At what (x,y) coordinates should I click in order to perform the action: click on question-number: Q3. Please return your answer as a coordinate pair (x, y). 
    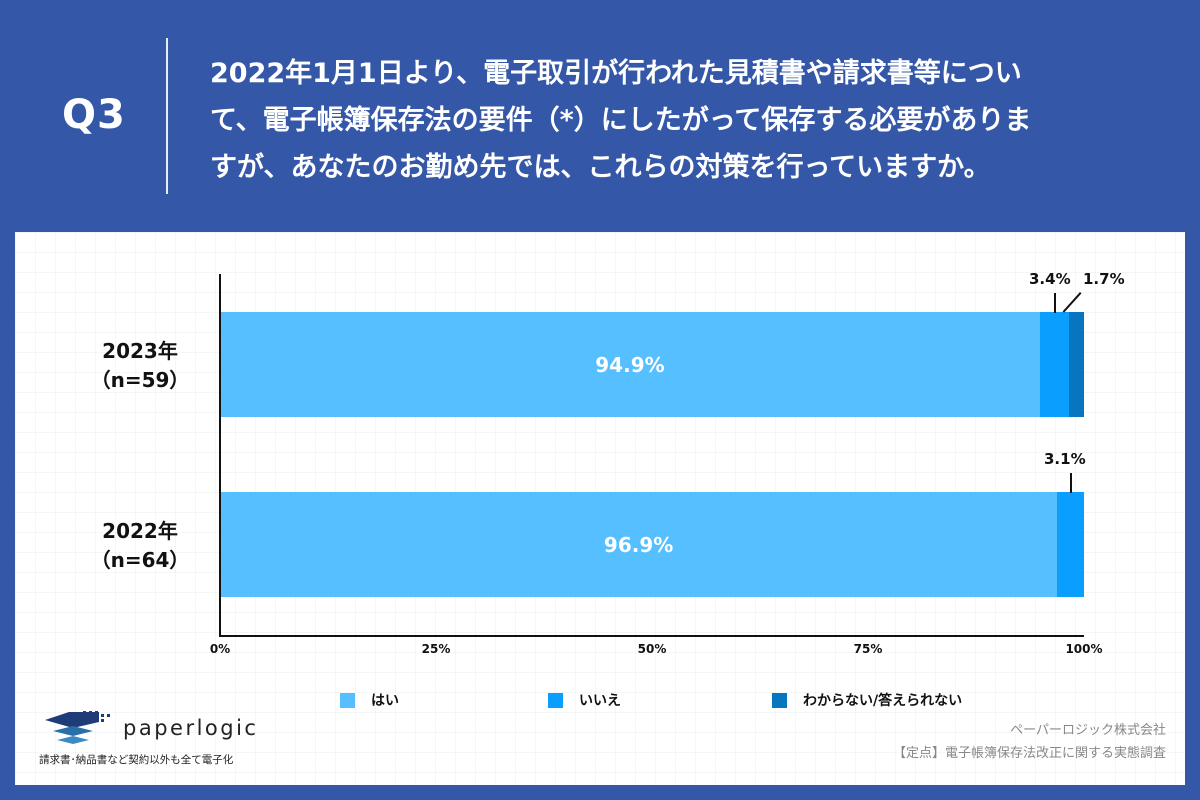
    Looking at the image, I should click on (94, 115).